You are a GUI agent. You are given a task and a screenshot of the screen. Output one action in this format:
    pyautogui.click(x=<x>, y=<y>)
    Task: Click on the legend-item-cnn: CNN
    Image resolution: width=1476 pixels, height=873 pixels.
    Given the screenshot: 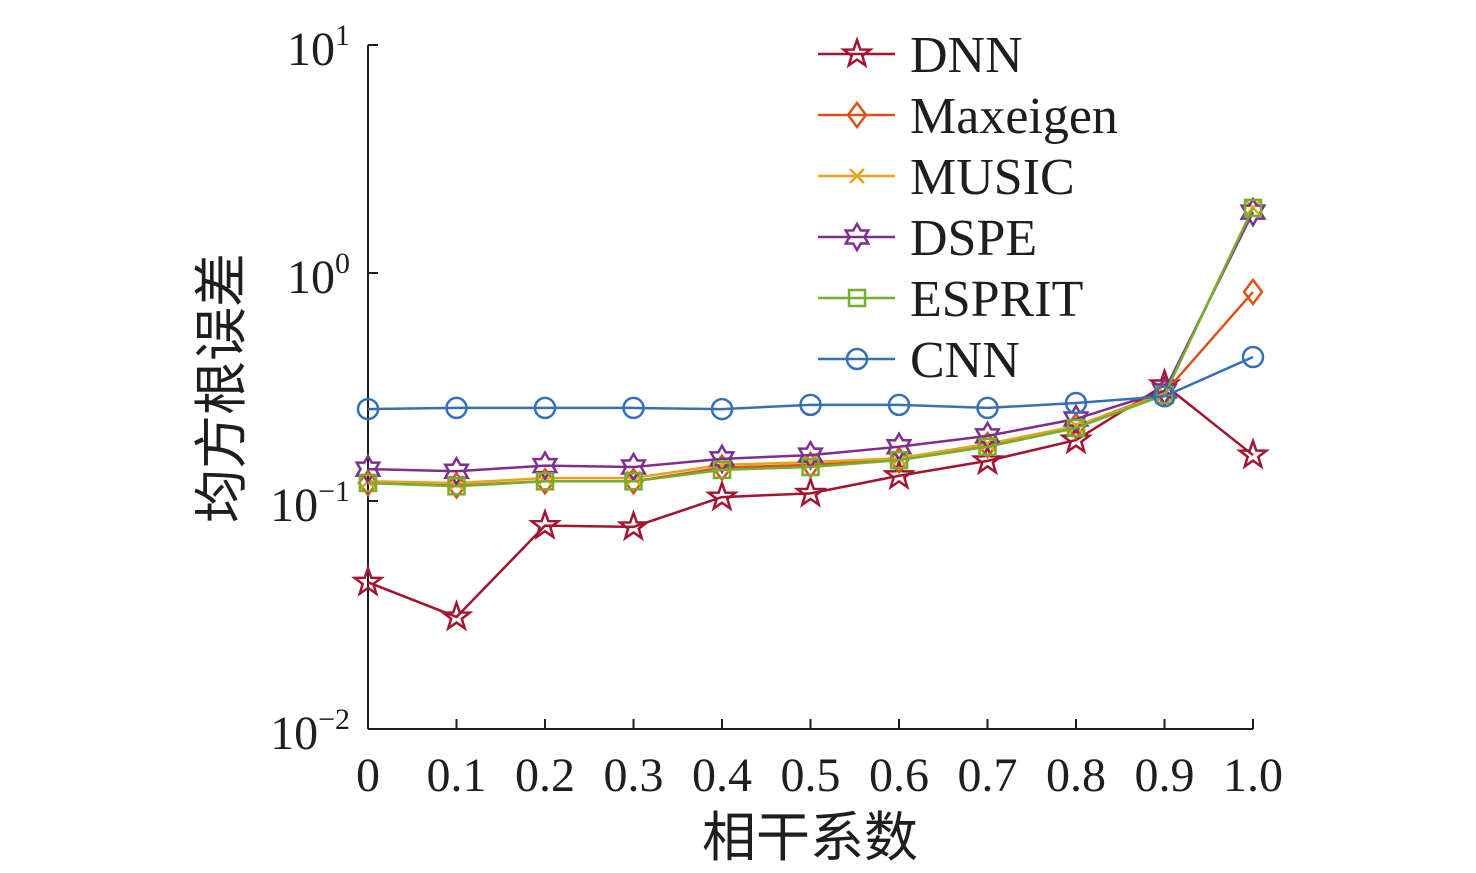 What is the action you would take?
    pyautogui.click(x=919, y=360)
    